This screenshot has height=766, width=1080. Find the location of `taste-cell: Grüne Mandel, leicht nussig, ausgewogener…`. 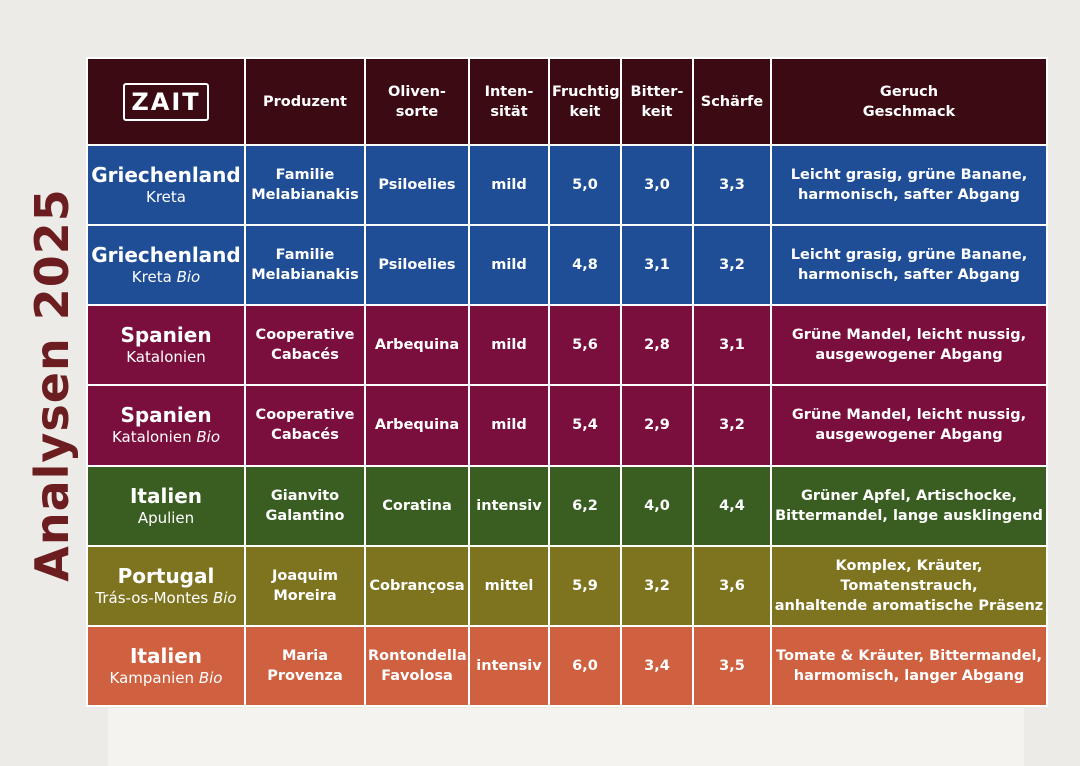

taste-cell: Grüne Mandel, leicht nussig, ausgewogener… is located at coordinates (909, 345).